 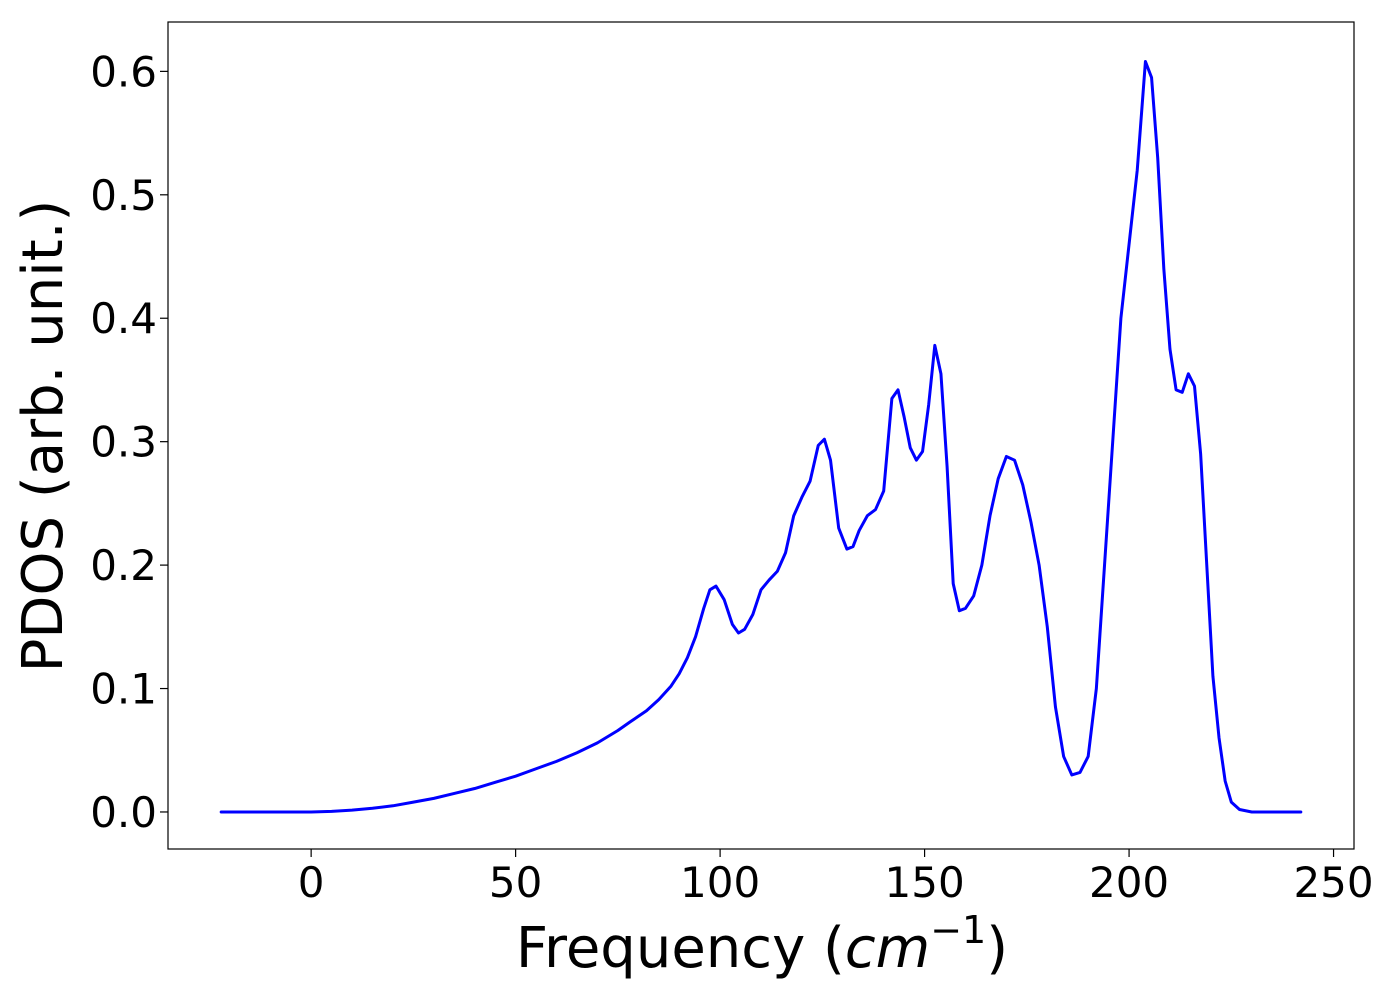 What do you see at coordinates (123, 565) in the screenshot?
I see `y-tick-label: 0.2` at bounding box center [123, 565].